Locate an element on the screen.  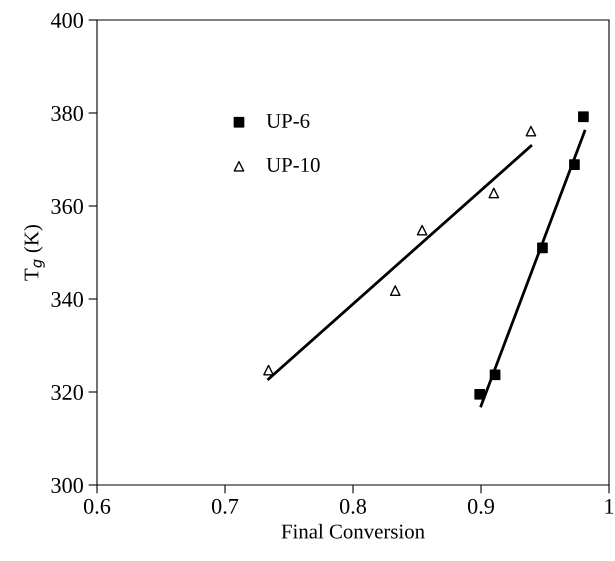
y-tick-label: 360 is located at coordinates (67, 206).